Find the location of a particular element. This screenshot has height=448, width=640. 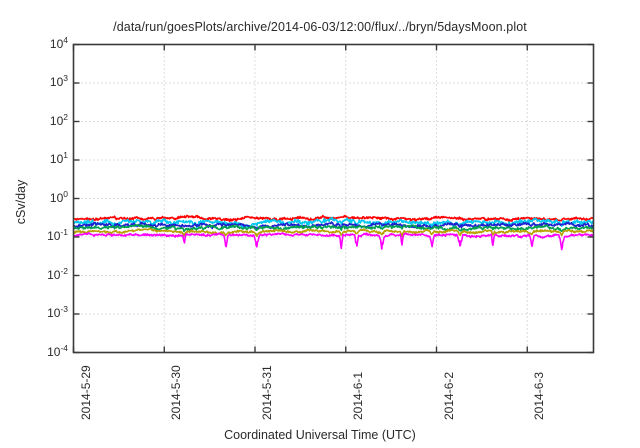

y-tick-label: 10² is located at coordinates (58, 119).